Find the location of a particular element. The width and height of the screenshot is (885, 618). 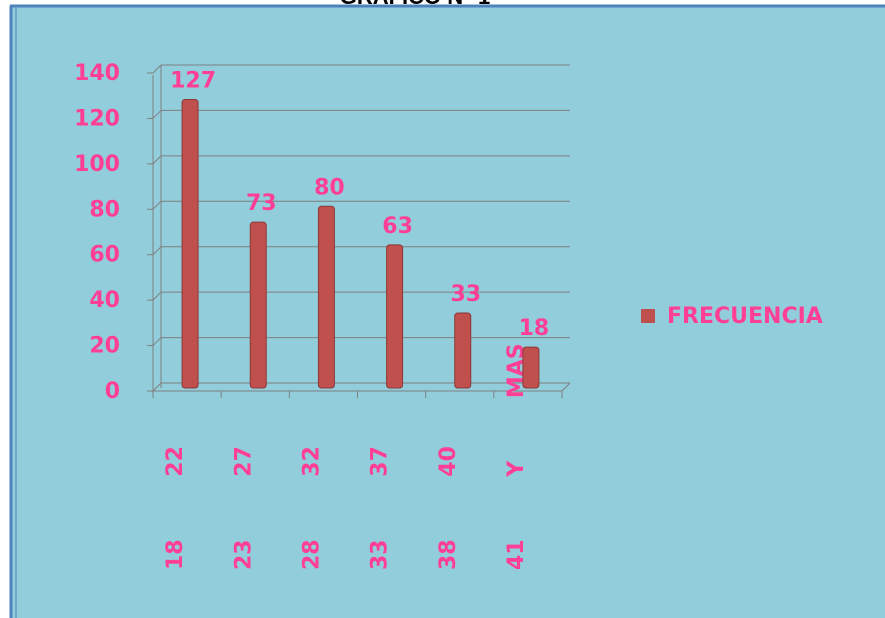

legend-label: FRECUENCIA is located at coordinates (745, 316).